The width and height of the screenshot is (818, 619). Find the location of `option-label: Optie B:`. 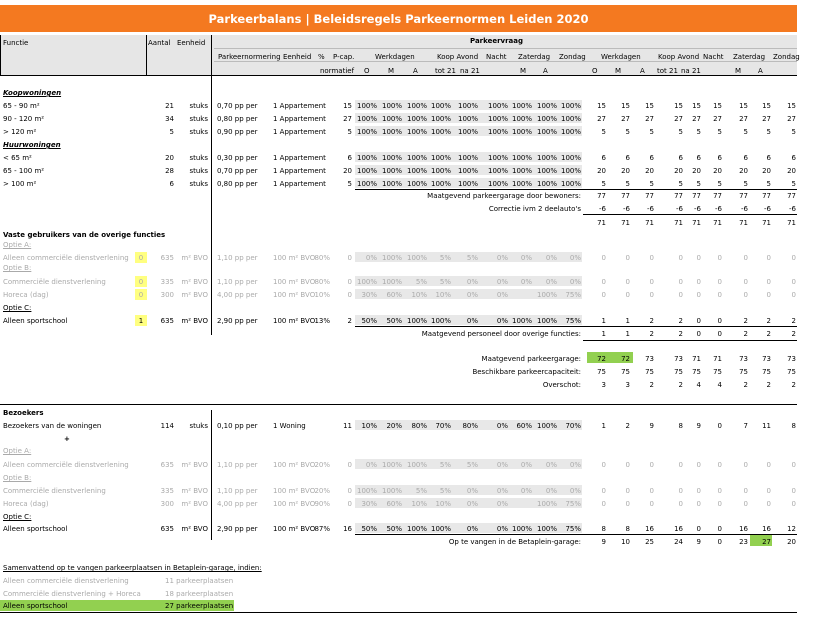

option-label: Optie B: is located at coordinates (17, 478).